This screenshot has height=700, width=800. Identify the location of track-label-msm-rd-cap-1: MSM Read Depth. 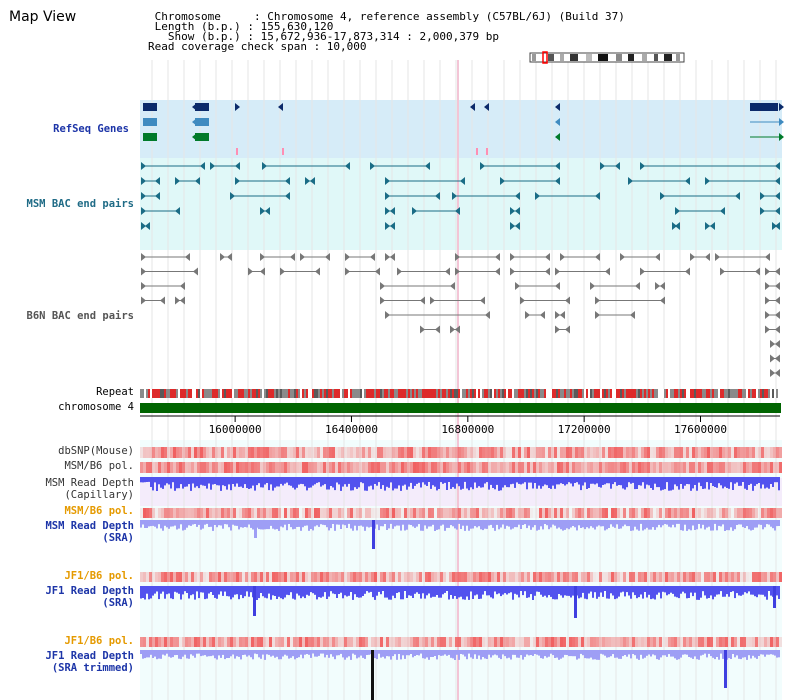
(89, 483).